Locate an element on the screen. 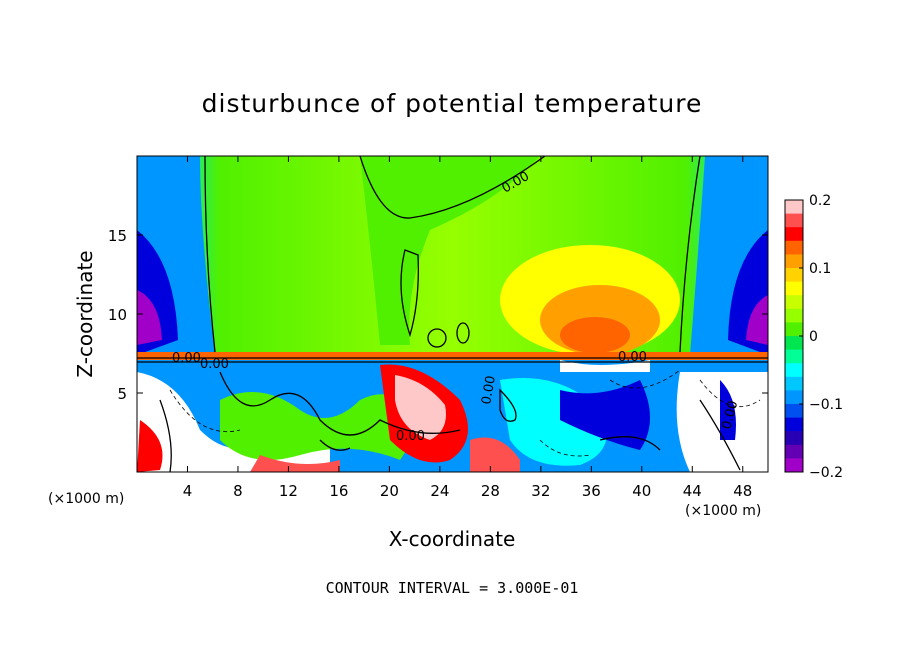  contour-interval-note: CONTOUR INTERVAL = 3.000E-01 is located at coordinates (452, 588).